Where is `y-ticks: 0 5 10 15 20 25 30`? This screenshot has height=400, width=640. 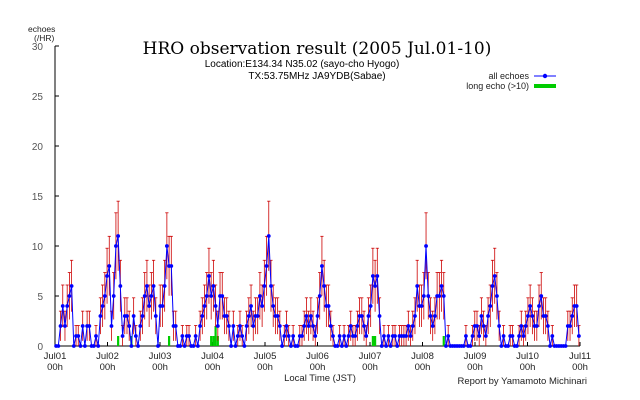 y-ticks: 0 5 10 15 20 25 30 is located at coordinates (45, 197).